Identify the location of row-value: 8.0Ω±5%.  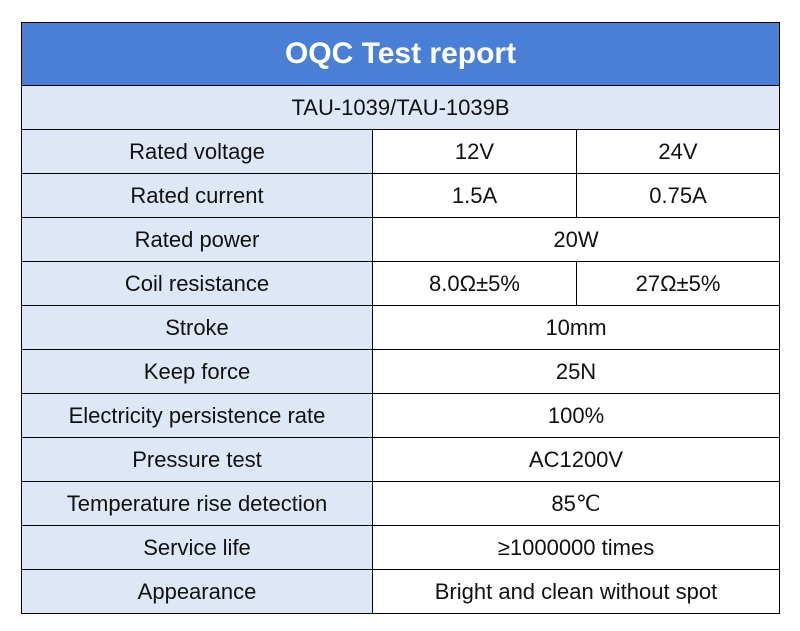
(474, 283).